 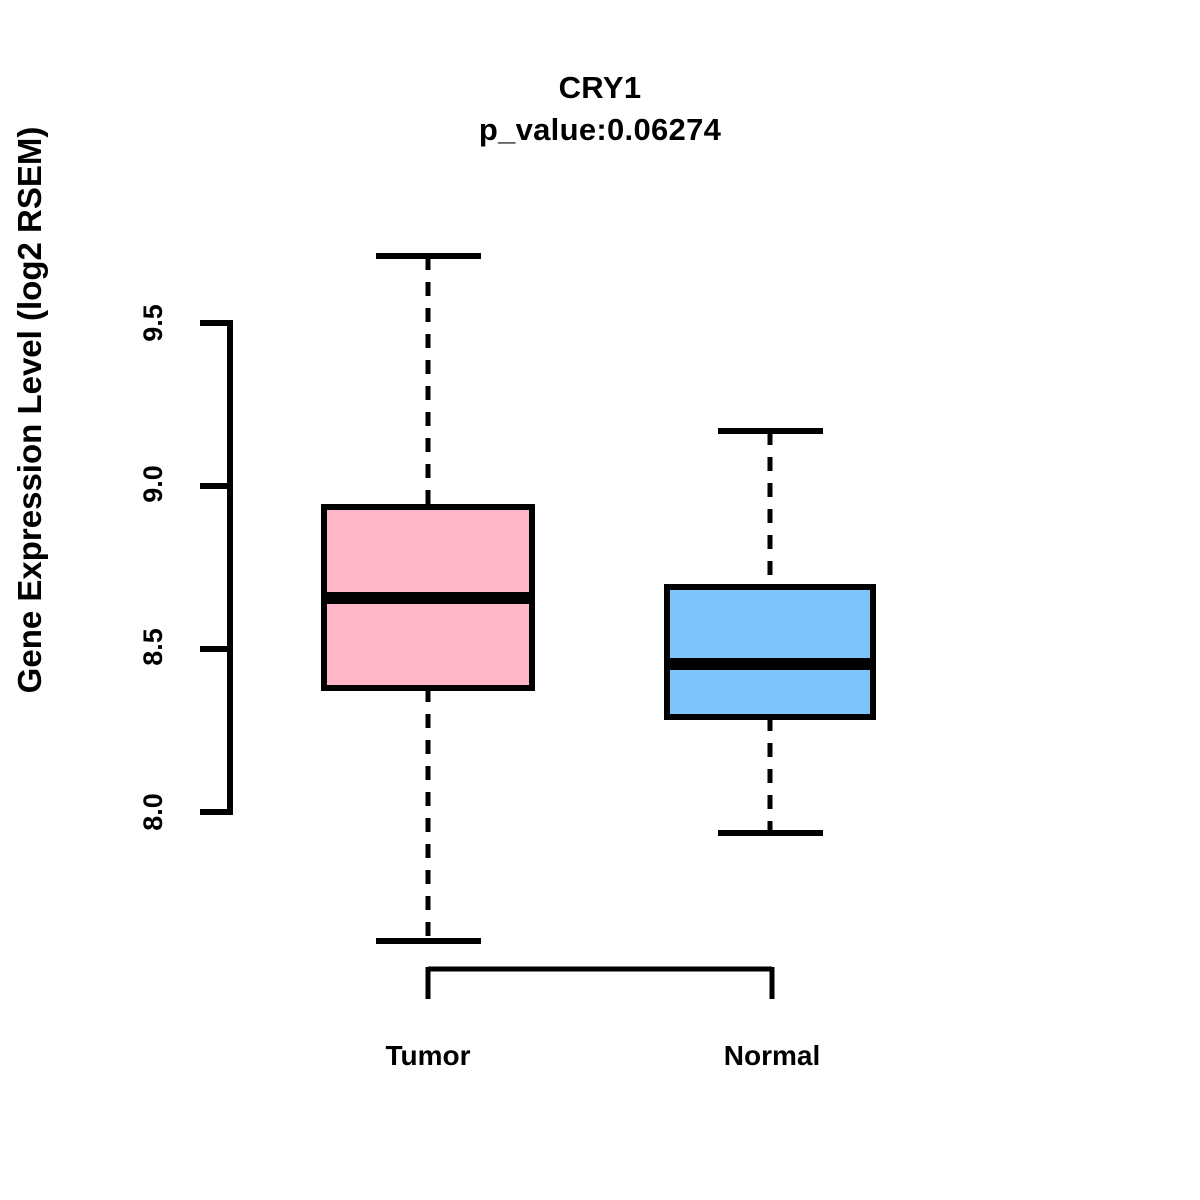 I want to click on box-normal, so click(x=770, y=632).